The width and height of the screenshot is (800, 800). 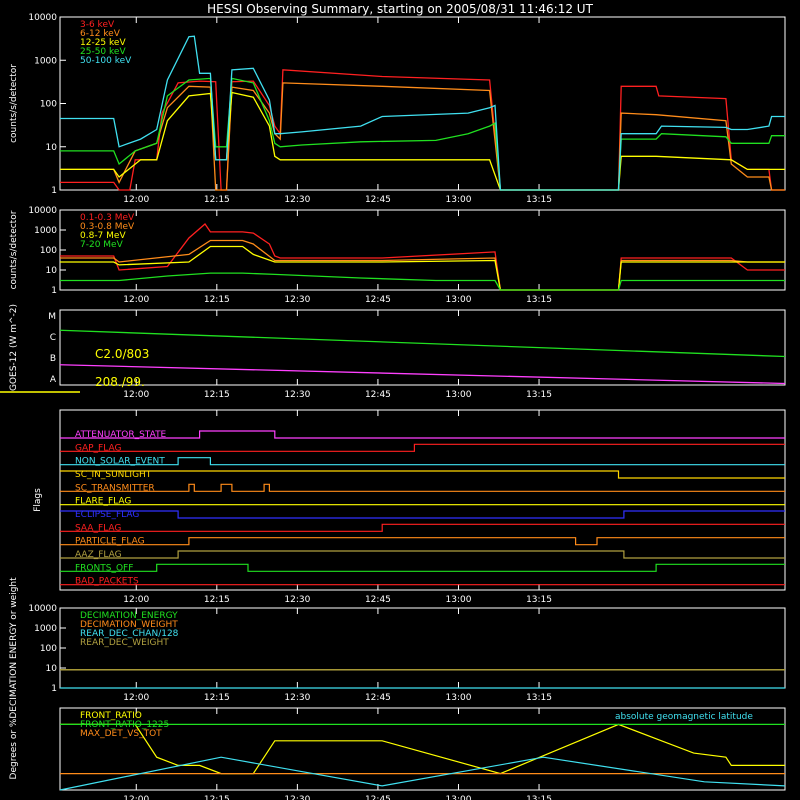 I want to click on goes-annotation: C2.0/803, so click(x=122, y=354).